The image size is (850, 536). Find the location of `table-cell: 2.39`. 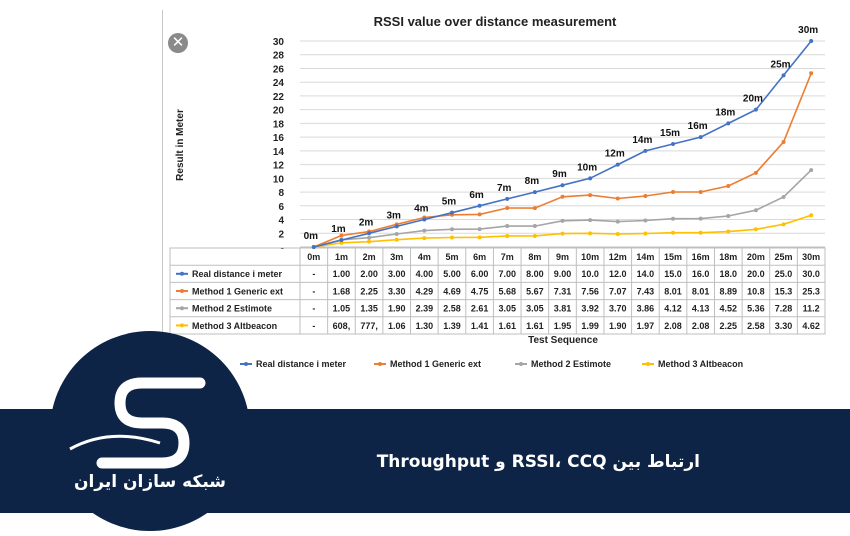

table-cell: 2.39 is located at coordinates (425, 309).